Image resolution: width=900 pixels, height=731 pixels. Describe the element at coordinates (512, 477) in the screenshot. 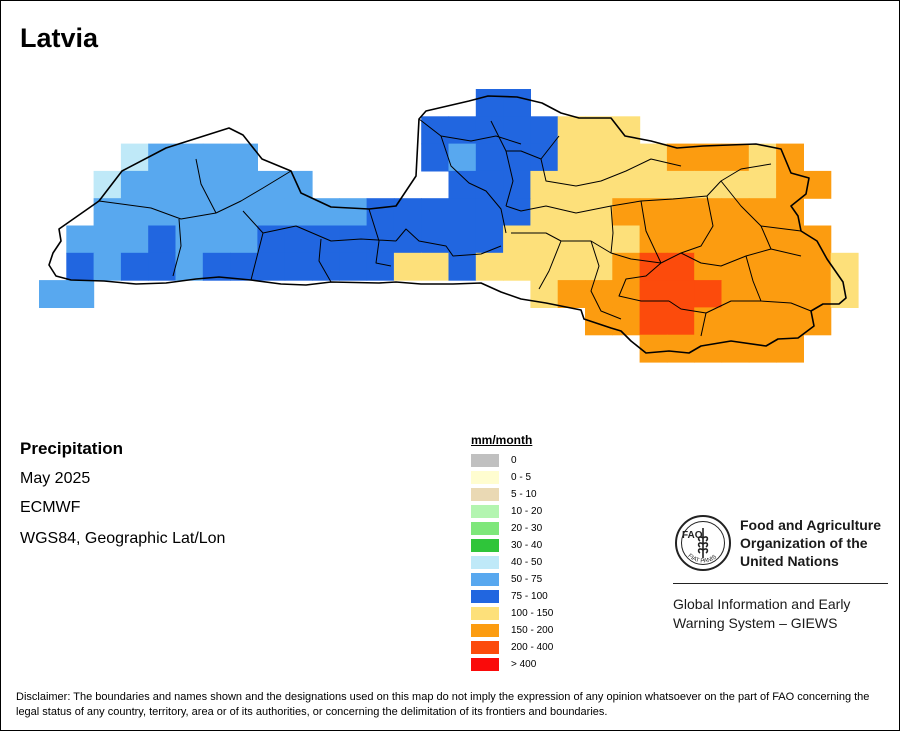

I see `legend-item: 0 - 5` at that location.